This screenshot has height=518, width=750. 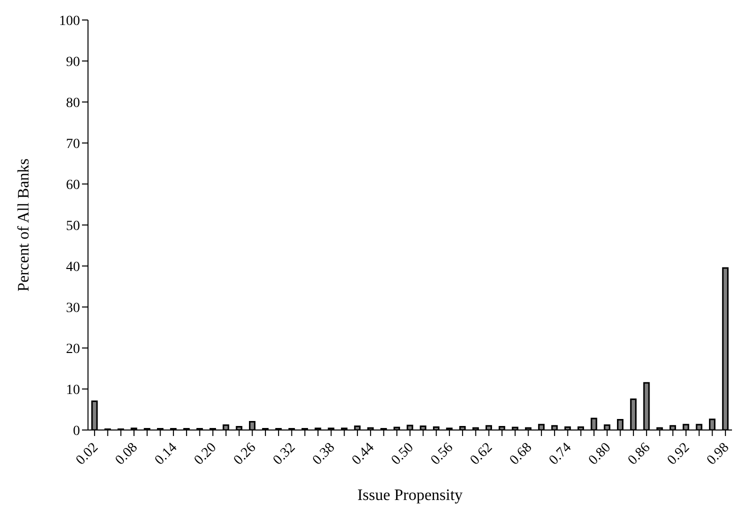 I want to click on y-tick-label: 40, so click(x=73, y=267).